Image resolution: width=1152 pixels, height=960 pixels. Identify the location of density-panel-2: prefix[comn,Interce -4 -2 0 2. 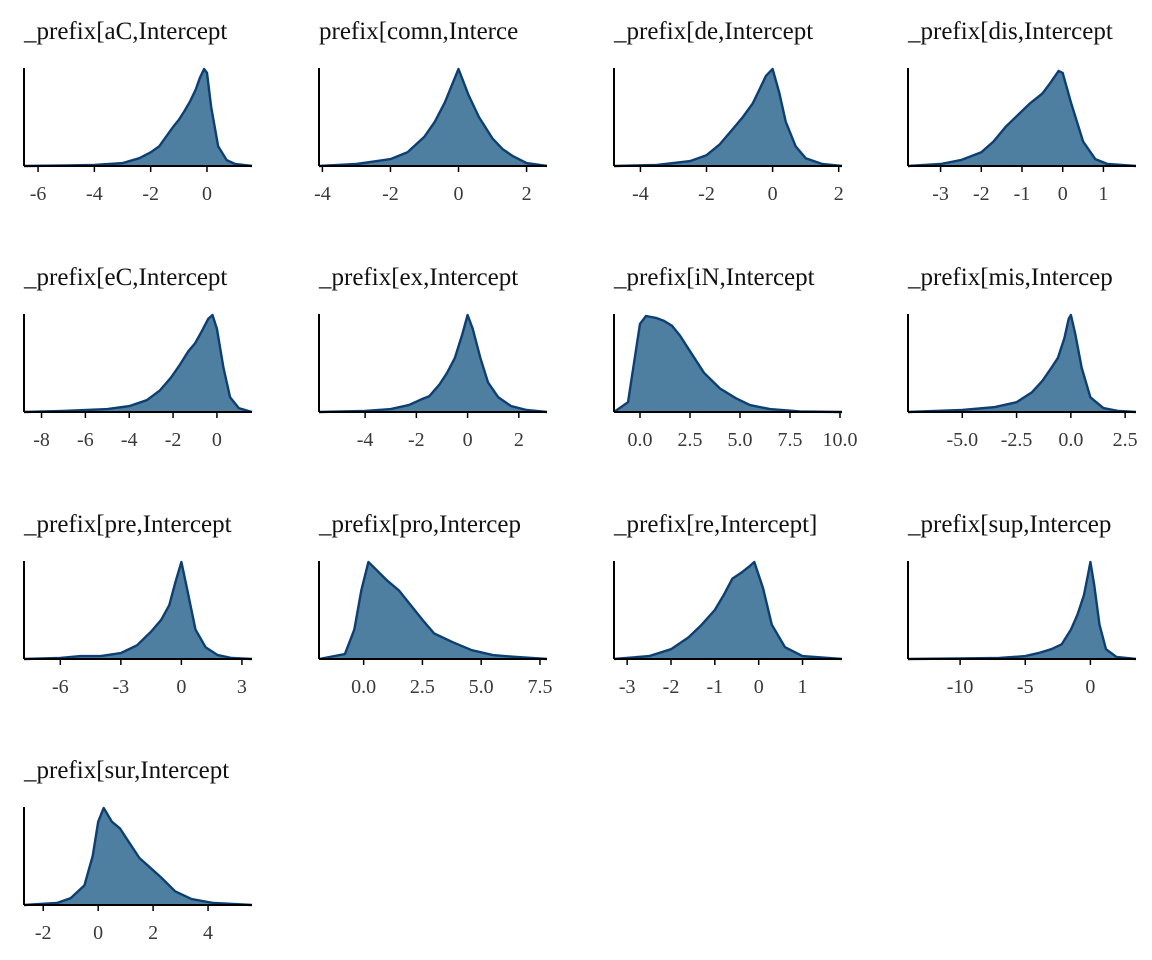
(431, 111).